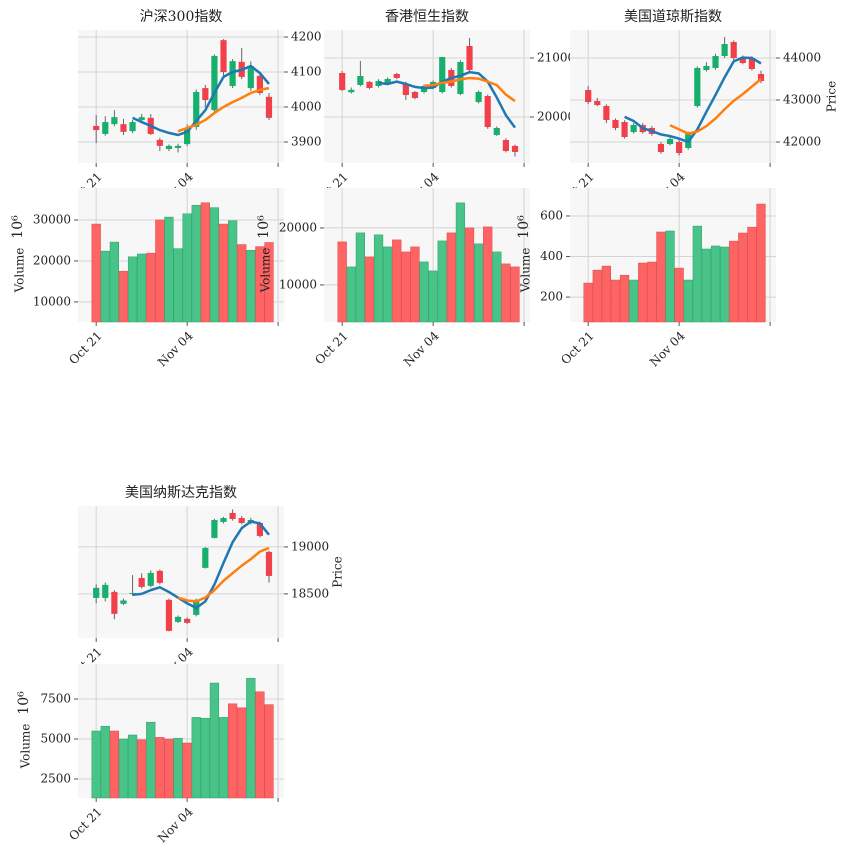 This screenshot has height=855, width=848. Describe the element at coordinates (55, 738) in the screenshot. I see `y-tick-label: 5000` at that location.